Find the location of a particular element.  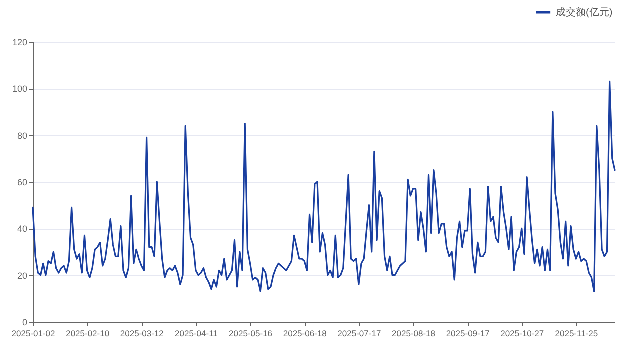

x-tick-label: 2025-09-17 is located at coordinates (468, 333).